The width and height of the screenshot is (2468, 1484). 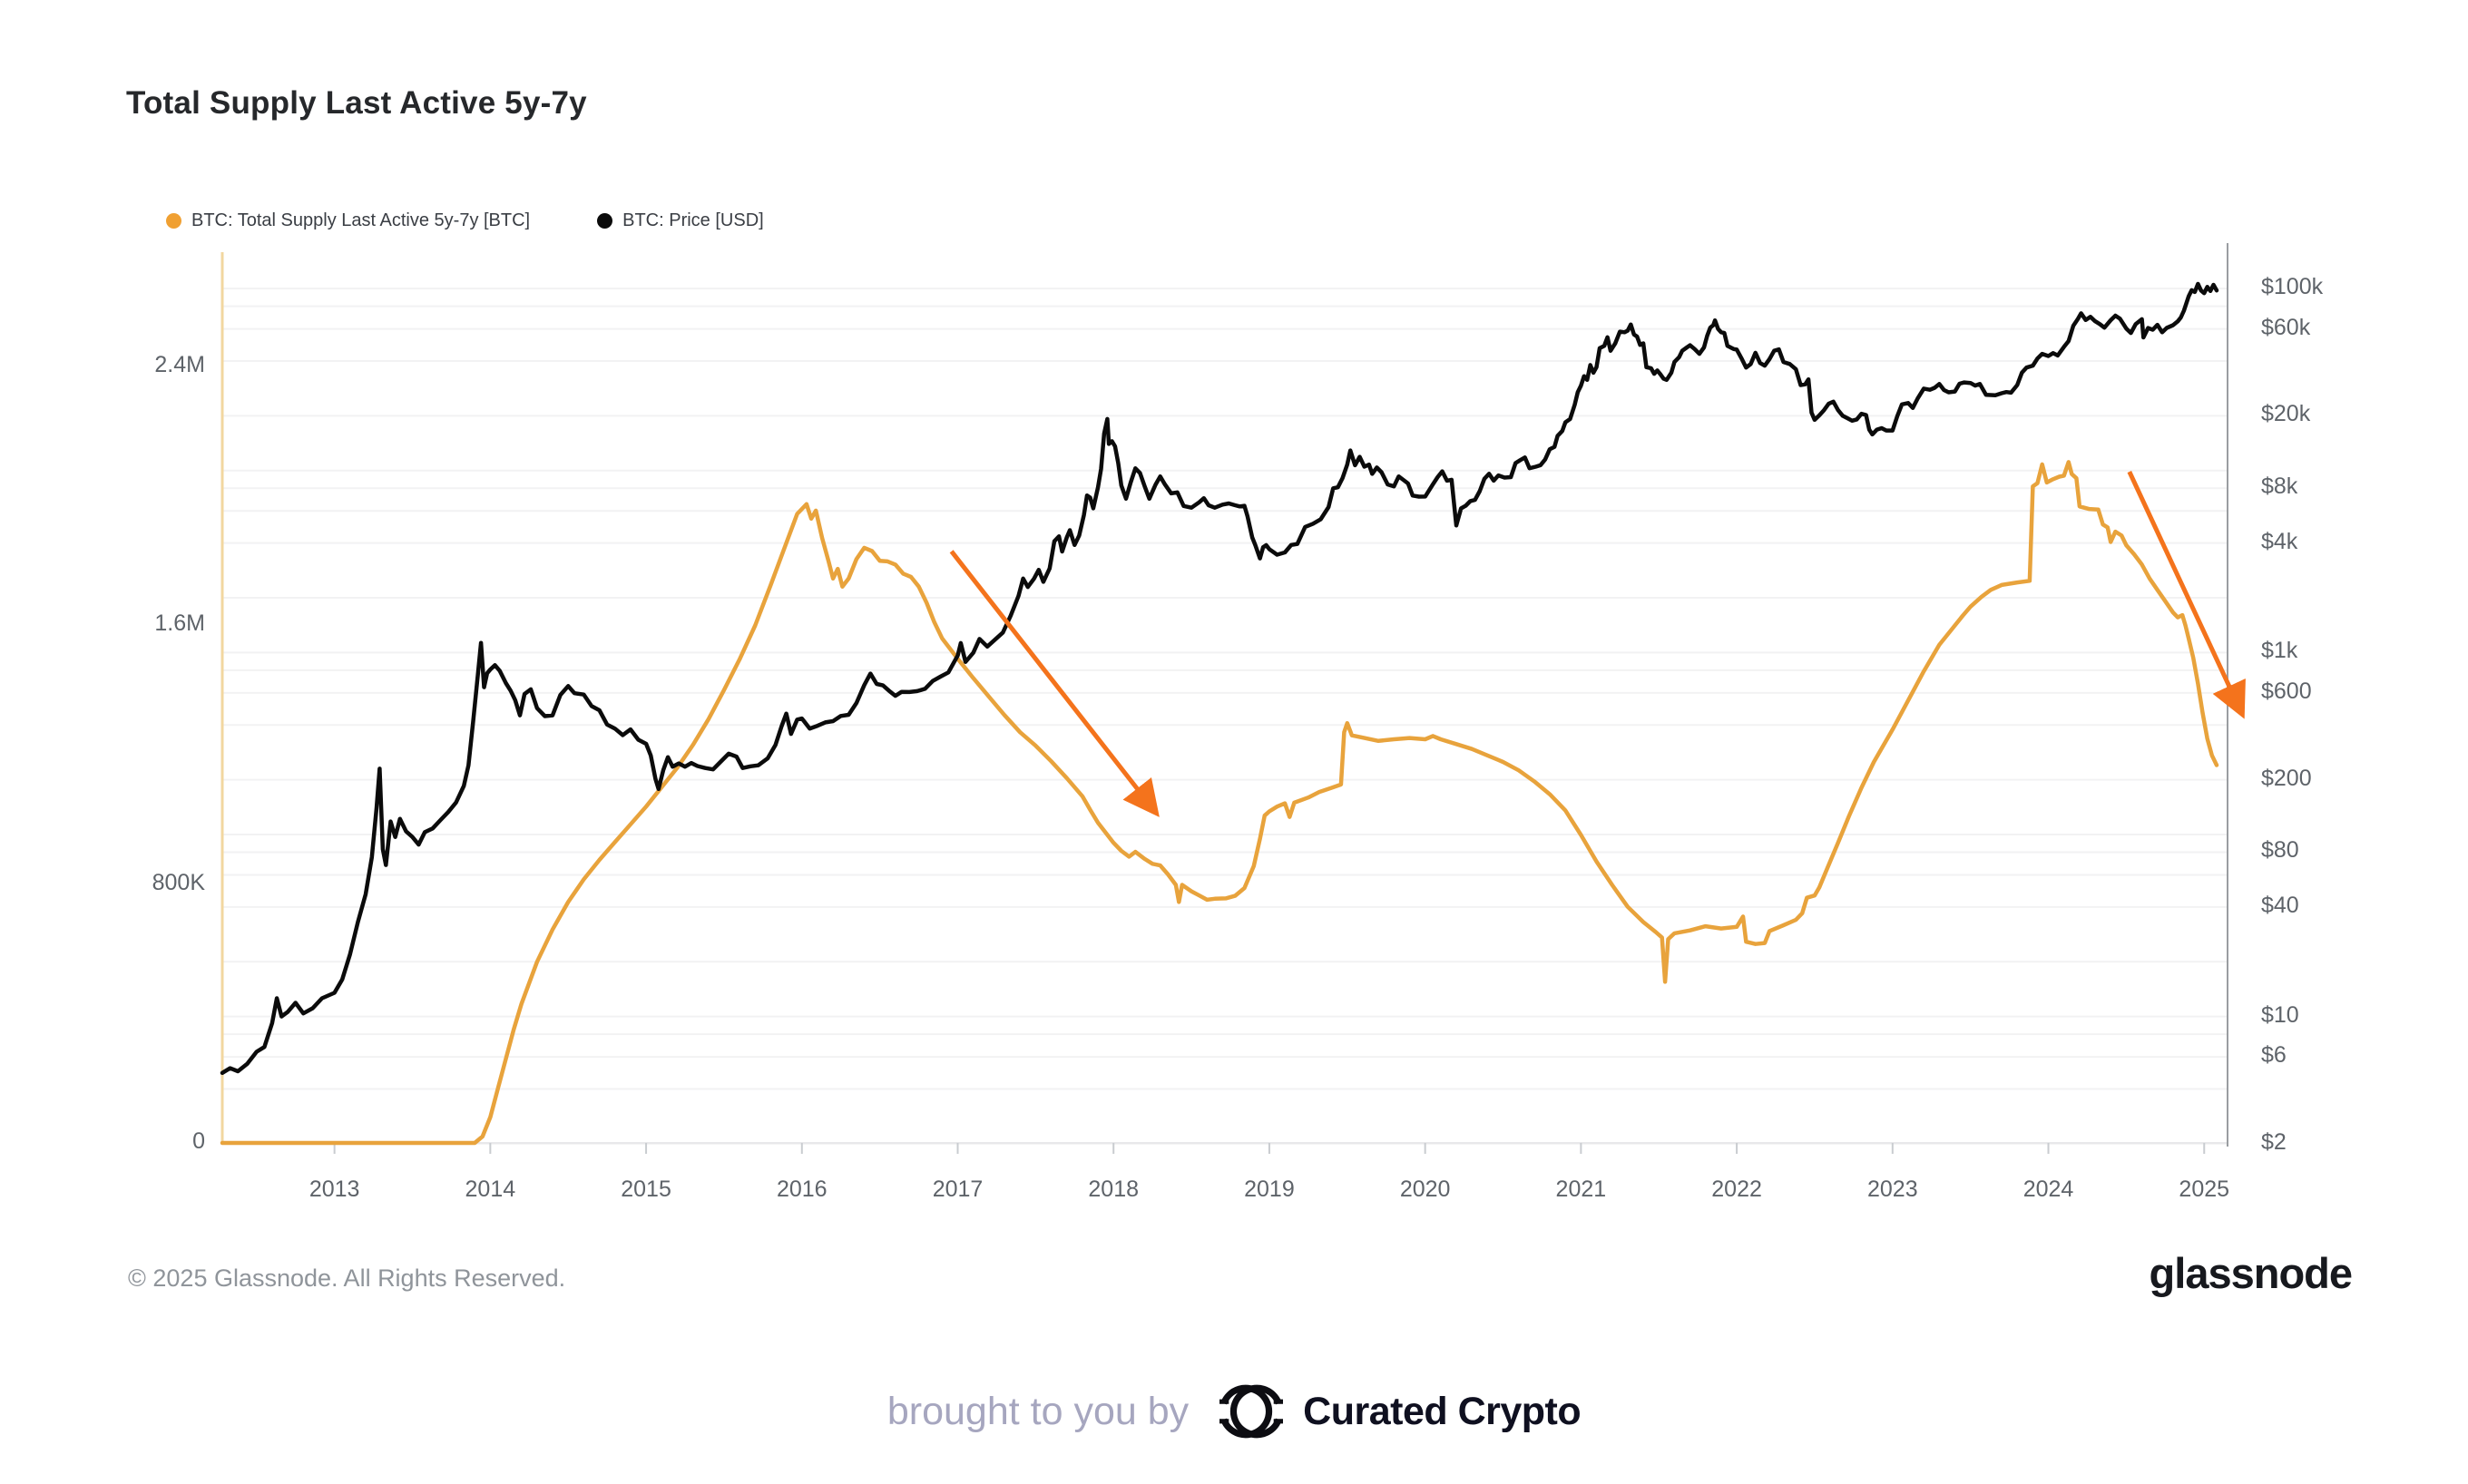 What do you see at coordinates (1251, 1411) in the screenshot?
I see `curated-crypto-cc-monogram-icon` at bounding box center [1251, 1411].